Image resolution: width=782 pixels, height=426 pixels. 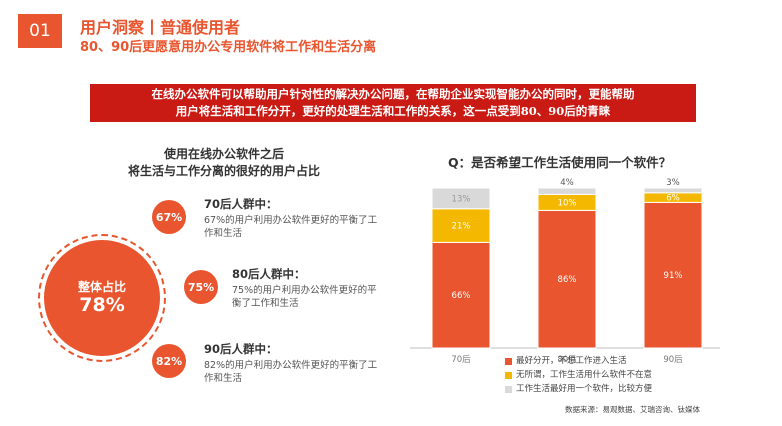 What do you see at coordinates (169, 217) in the screenshot?
I see `group-70-pct-circle: 67%` at bounding box center [169, 217].